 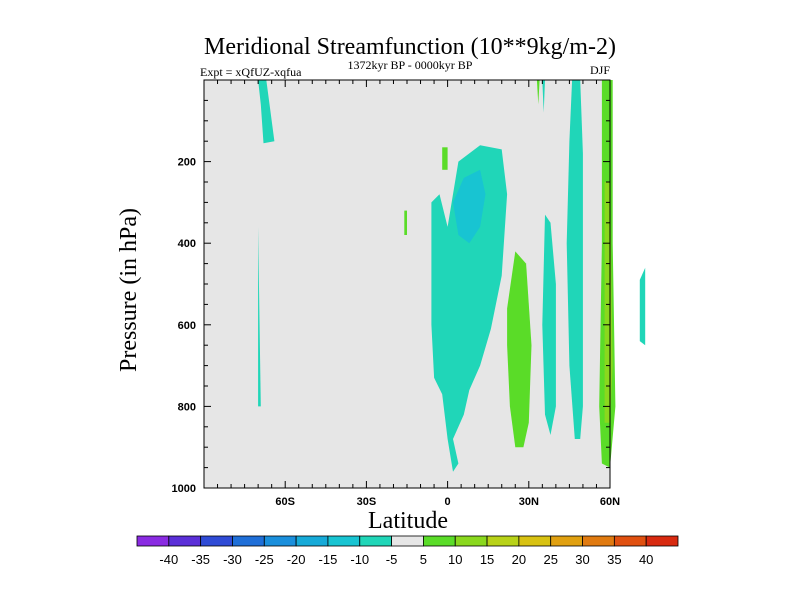 I want to click on y-tick-label: 800, so click(x=187, y=407).